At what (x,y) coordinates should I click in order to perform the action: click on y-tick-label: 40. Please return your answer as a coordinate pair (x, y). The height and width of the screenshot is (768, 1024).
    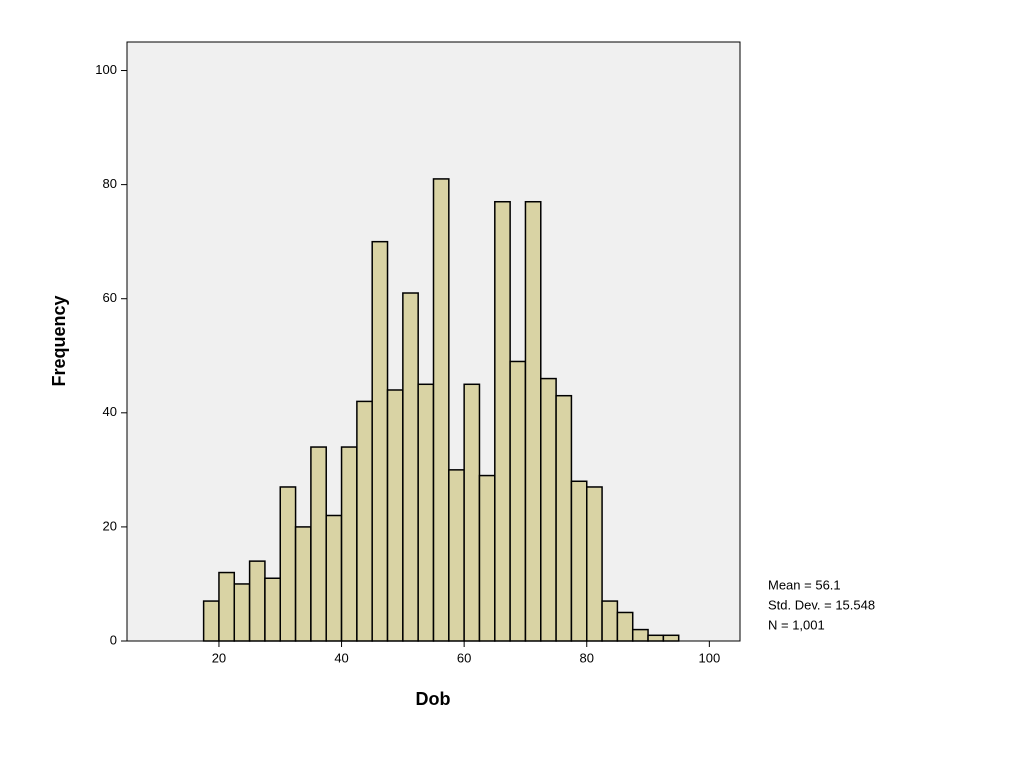
    Looking at the image, I should click on (110, 411).